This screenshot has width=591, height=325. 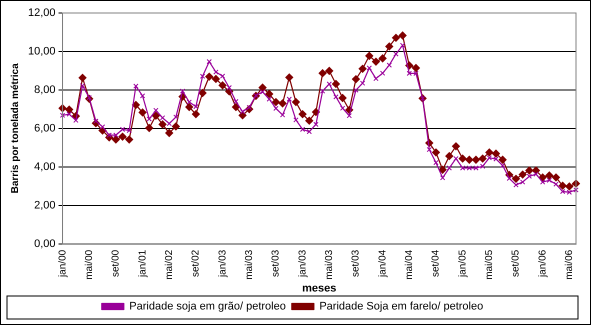 I want to click on x-tick-label: mai/02, so click(x=169, y=264).